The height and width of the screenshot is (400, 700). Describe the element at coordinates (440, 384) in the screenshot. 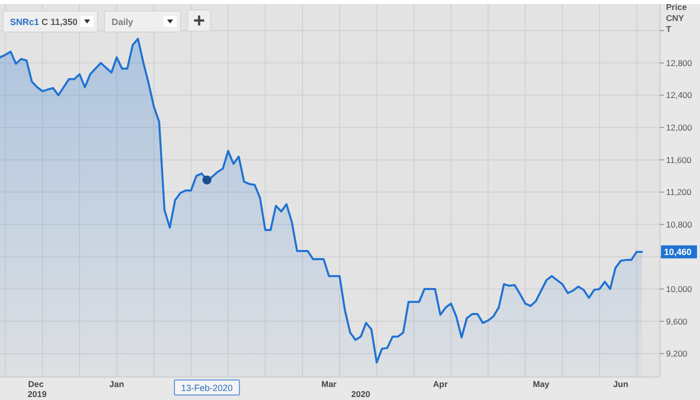

I see `x-tick-label: Apr` at that location.